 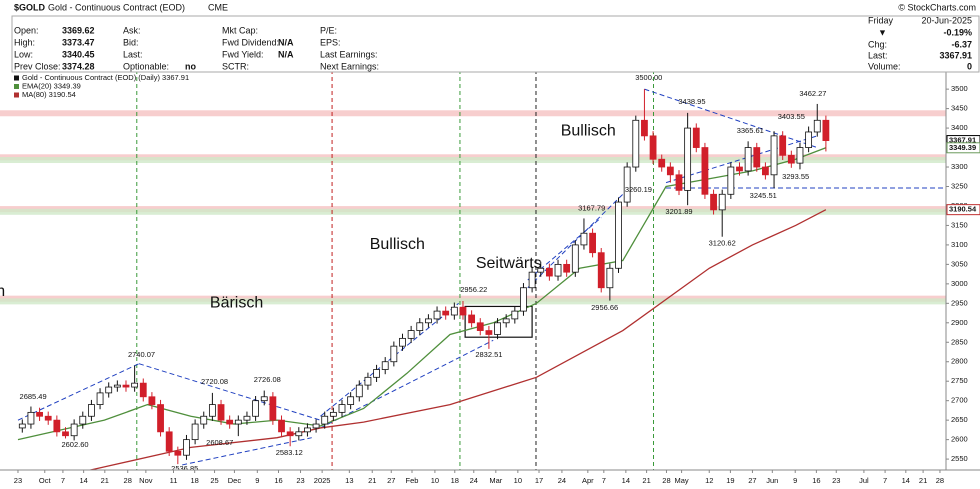 I want to click on field-label: Volume:, so click(x=884, y=66).